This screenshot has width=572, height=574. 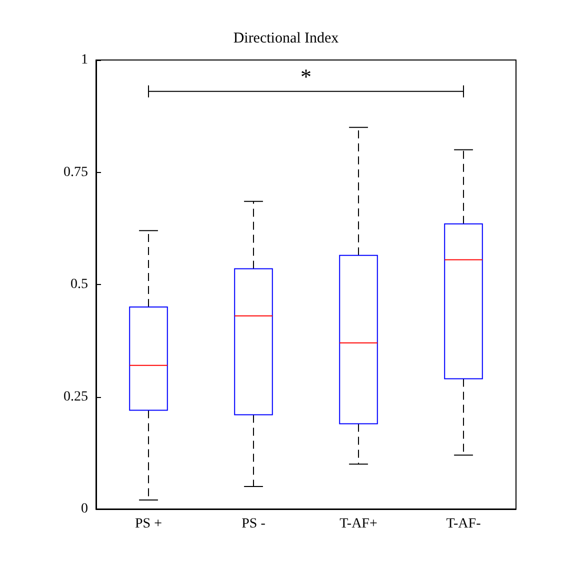 What do you see at coordinates (84, 509) in the screenshot?
I see `y-tick-label: 0` at bounding box center [84, 509].